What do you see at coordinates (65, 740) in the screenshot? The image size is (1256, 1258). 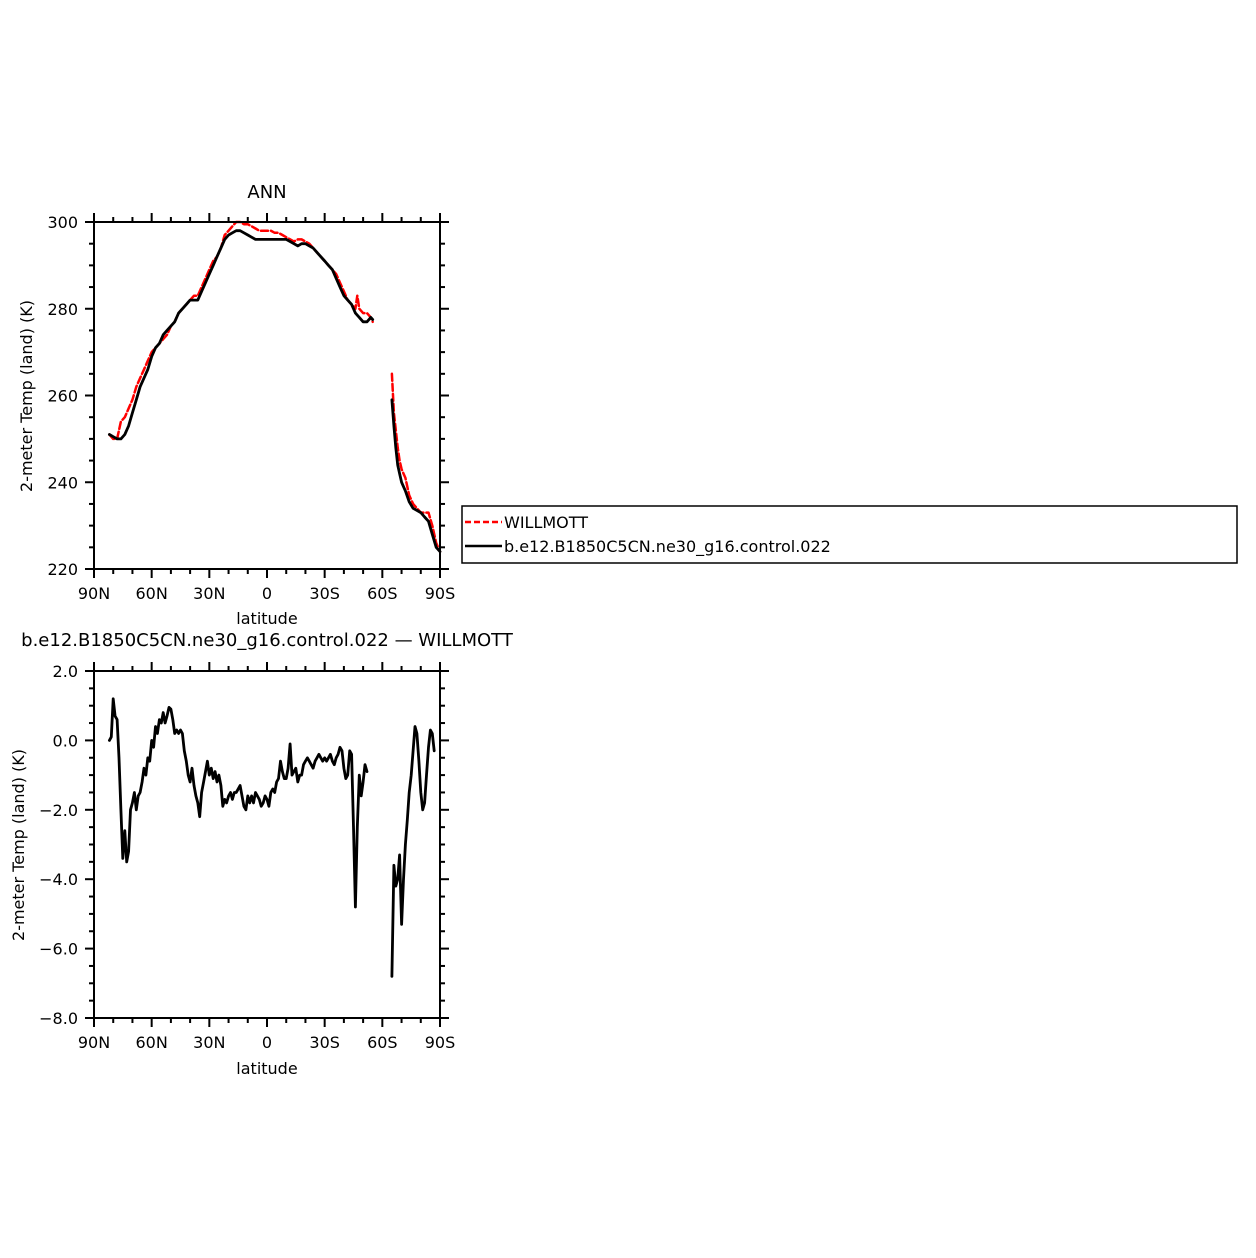 I see `y-tick-label: 0.0` at bounding box center [65, 740].